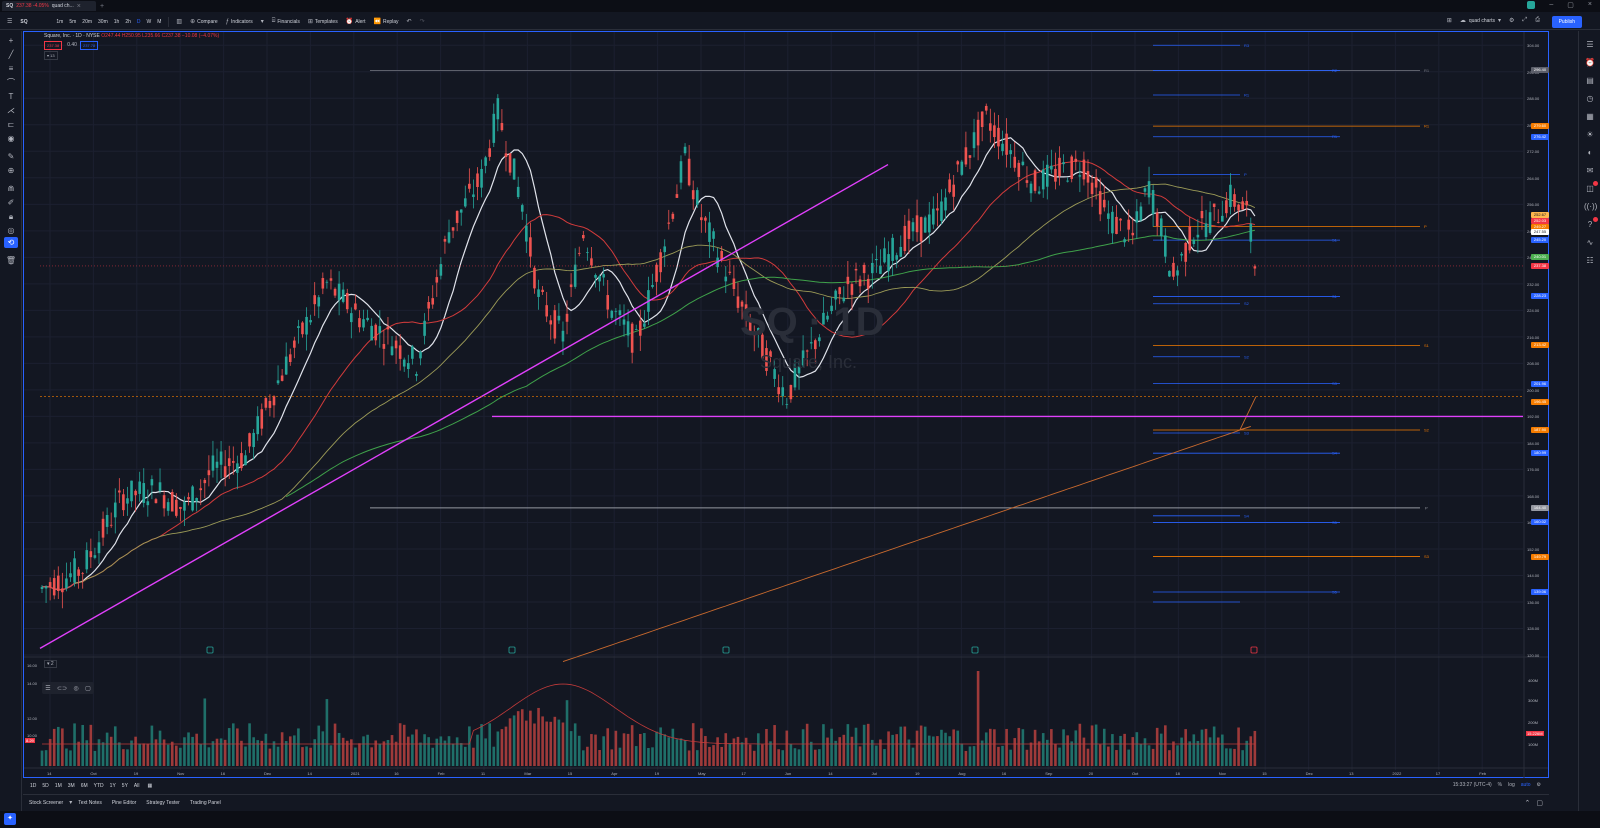 The width and height of the screenshot is (1600, 828). What do you see at coordinates (62, 688) in the screenshot?
I see `pane-link-icon: ⊂⊃` at bounding box center [62, 688].